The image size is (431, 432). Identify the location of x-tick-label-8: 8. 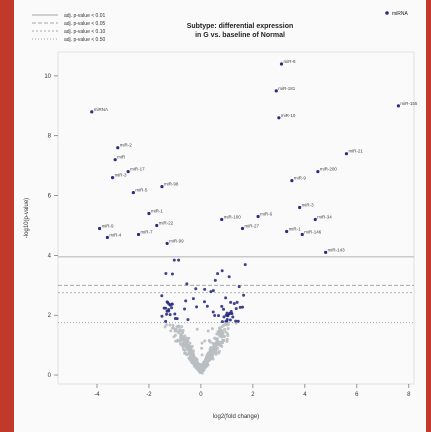
(409, 395).